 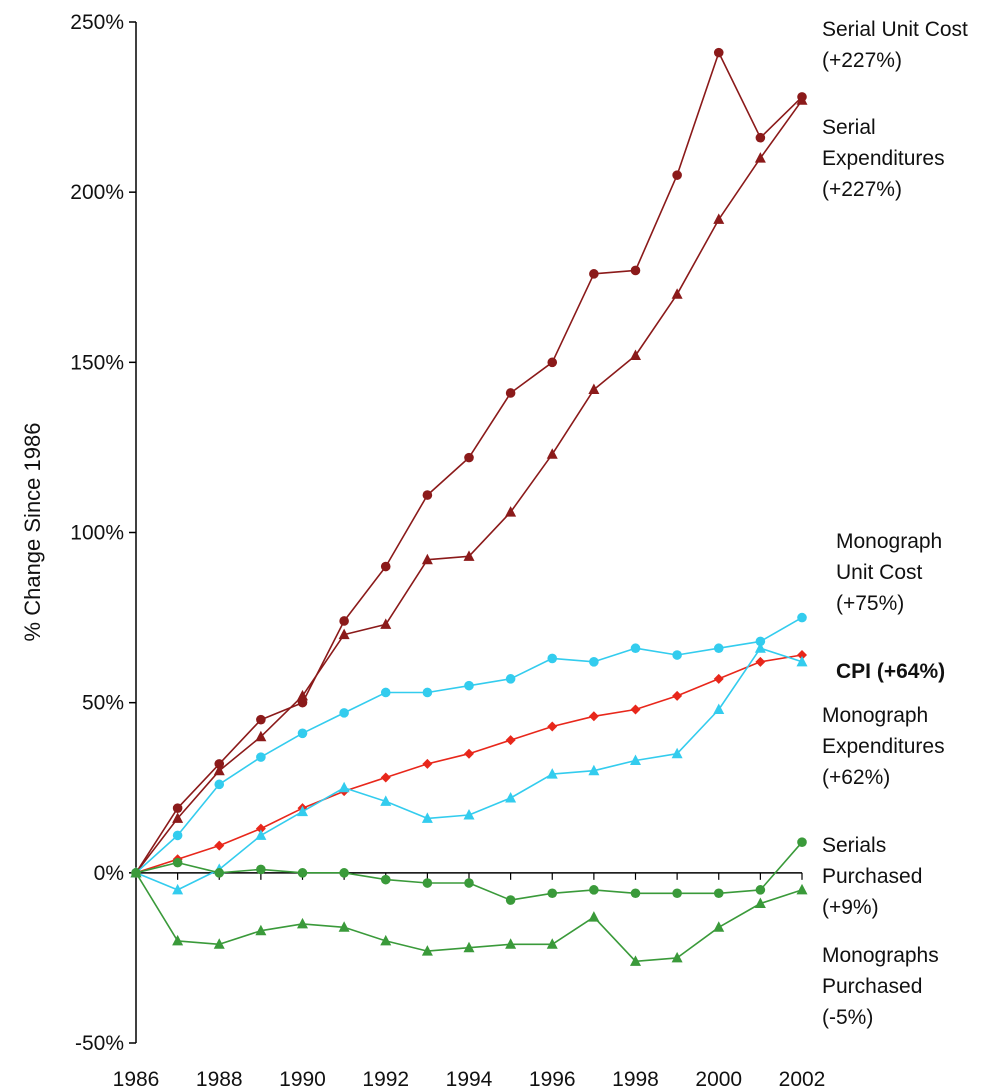 I want to click on x-tick-label: 2000, so click(x=718, y=1079).